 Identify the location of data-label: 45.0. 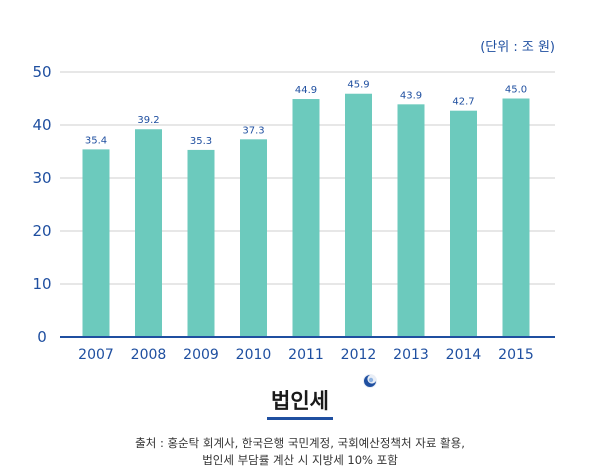
(516, 90).